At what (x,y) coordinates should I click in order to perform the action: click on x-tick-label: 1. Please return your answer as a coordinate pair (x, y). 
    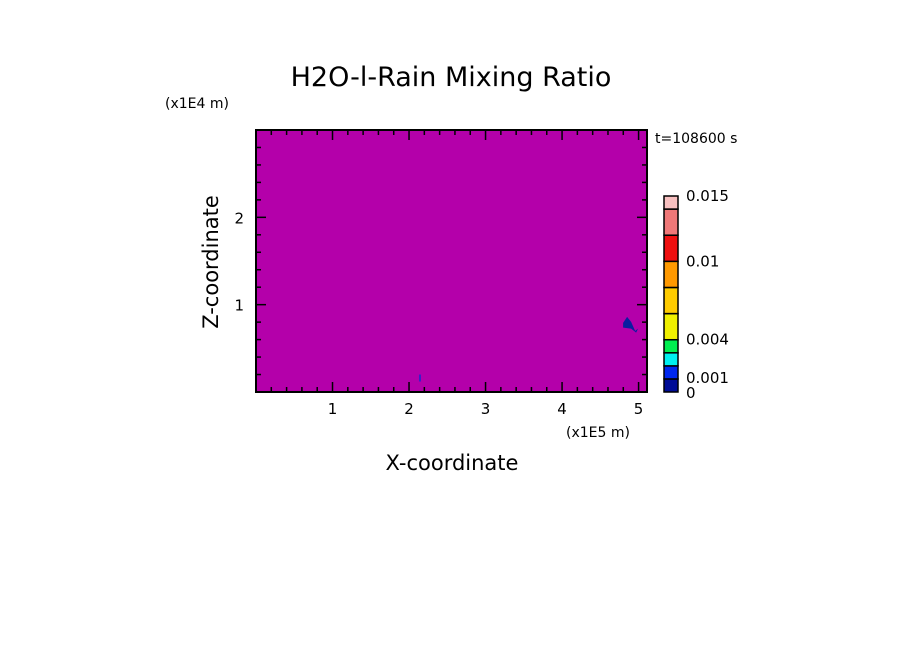
    Looking at the image, I should click on (333, 409).